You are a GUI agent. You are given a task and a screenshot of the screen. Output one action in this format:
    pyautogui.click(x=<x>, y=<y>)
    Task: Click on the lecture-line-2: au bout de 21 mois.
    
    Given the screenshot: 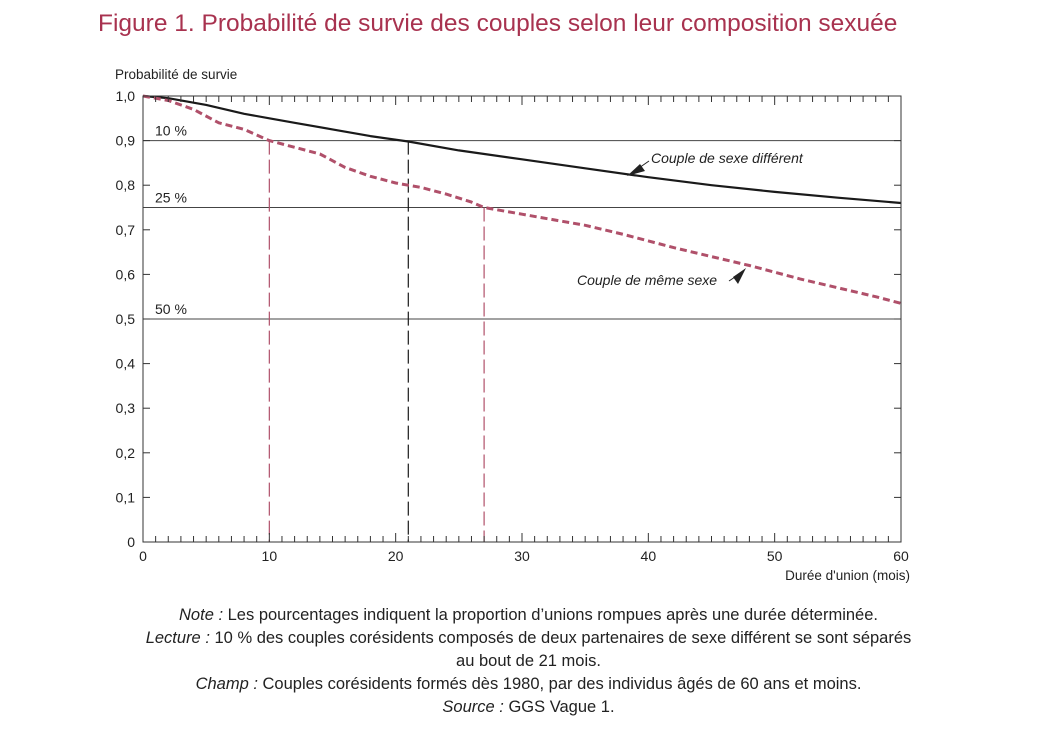 What is the action you would take?
    pyautogui.click(x=528, y=661)
    